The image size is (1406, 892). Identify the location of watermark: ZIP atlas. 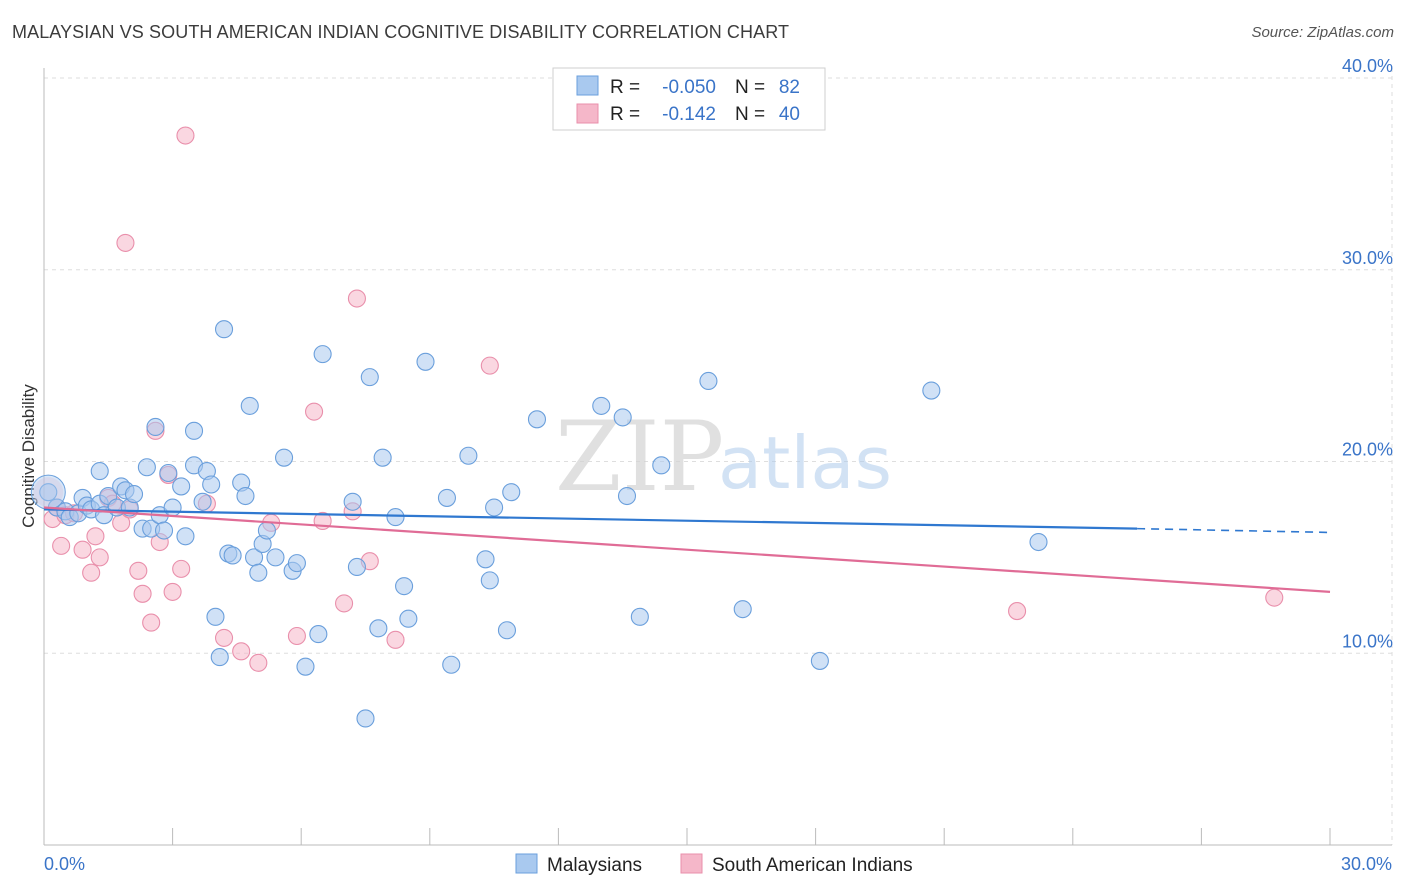
(723, 457).